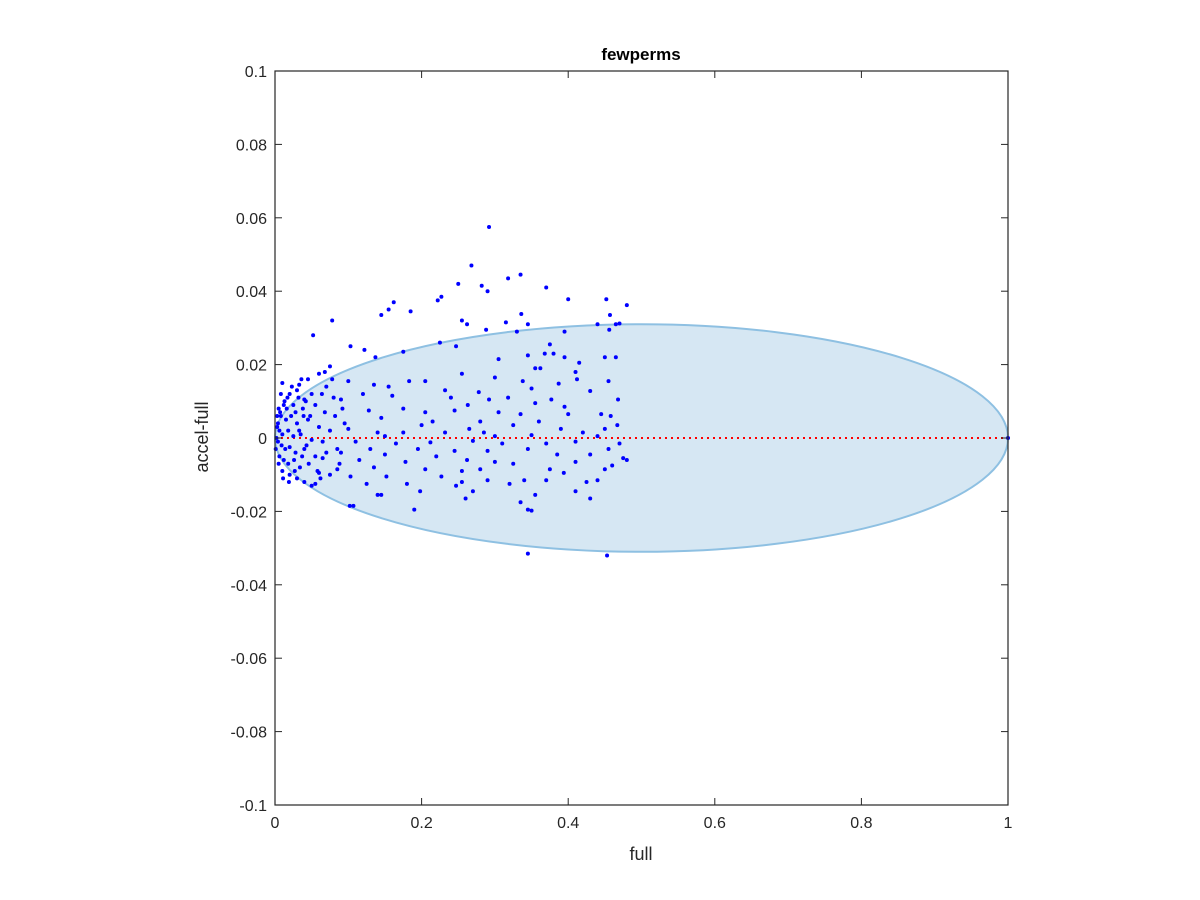 The height and width of the screenshot is (900, 1200). I want to click on y-tick-label: 0.06, so click(251, 219).